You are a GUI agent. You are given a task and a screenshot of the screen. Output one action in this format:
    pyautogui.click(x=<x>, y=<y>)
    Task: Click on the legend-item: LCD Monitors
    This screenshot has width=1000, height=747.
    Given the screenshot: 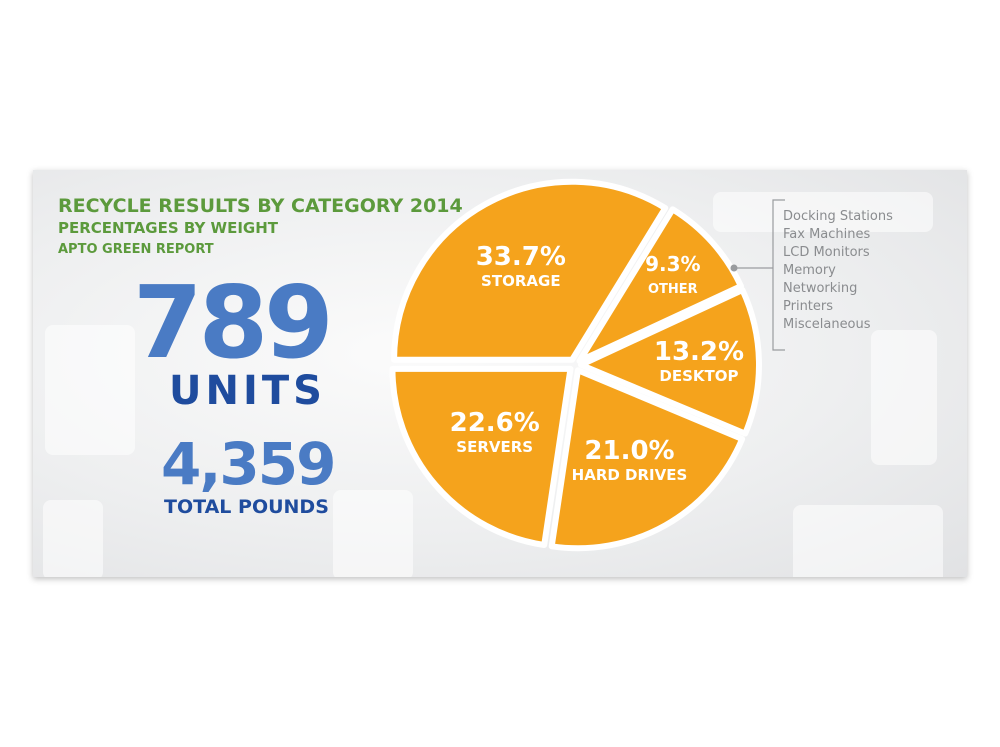 What is the action you would take?
    pyautogui.click(x=826, y=252)
    